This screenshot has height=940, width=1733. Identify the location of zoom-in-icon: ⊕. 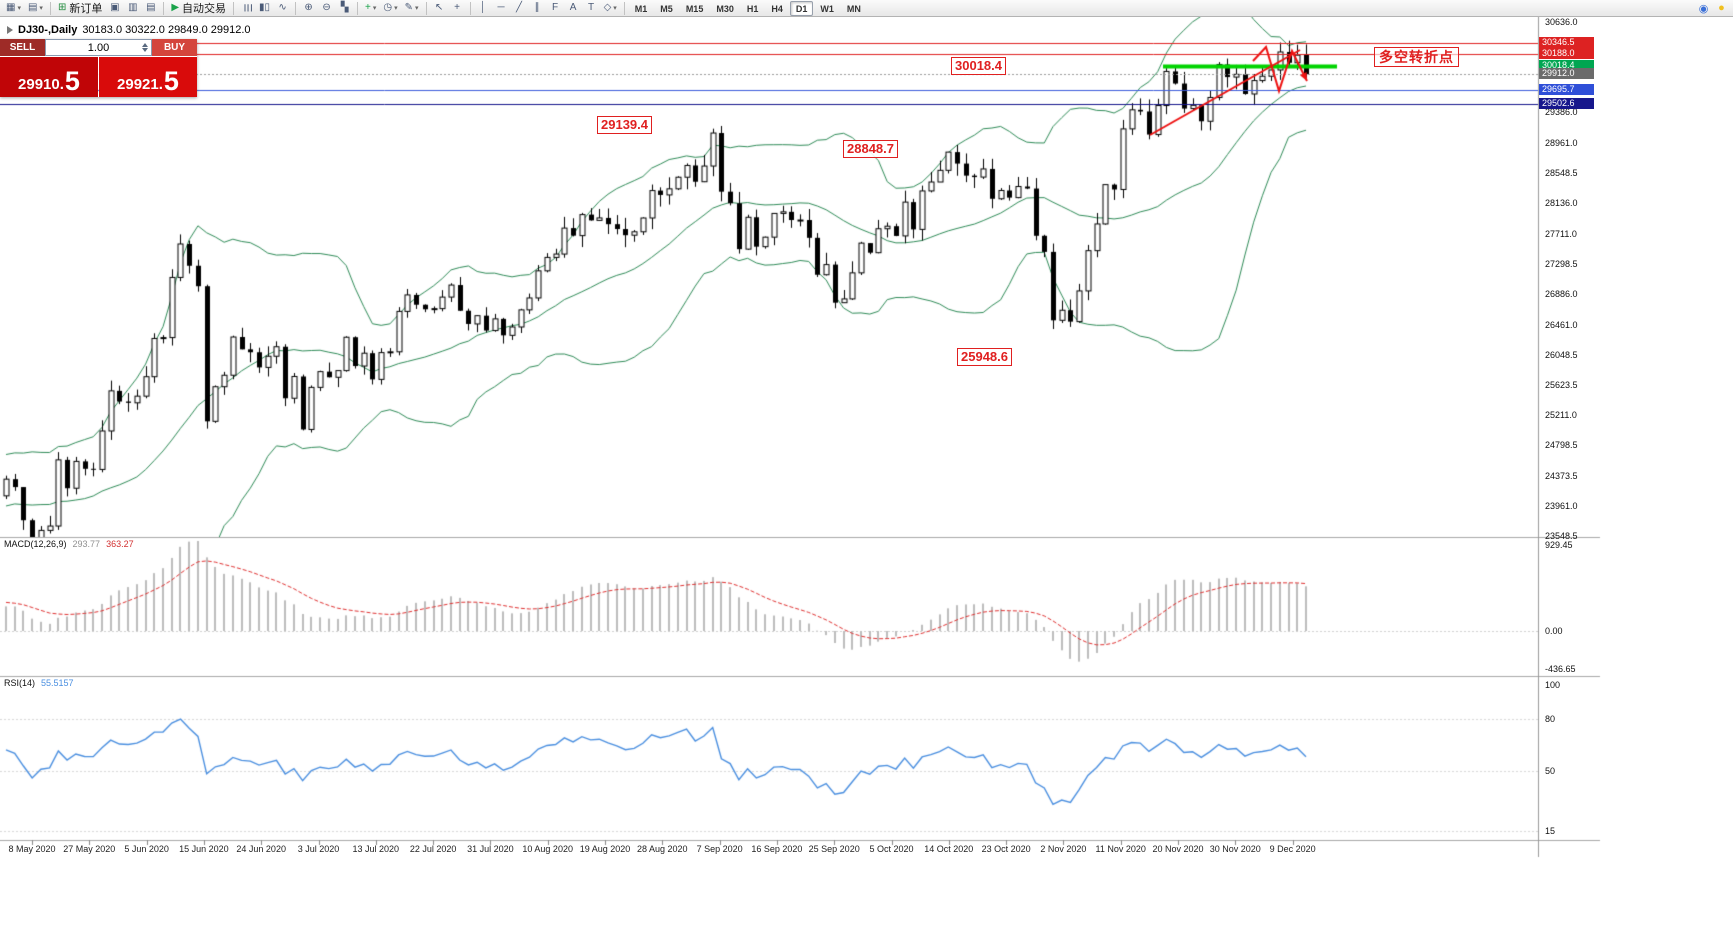
(308, 7).